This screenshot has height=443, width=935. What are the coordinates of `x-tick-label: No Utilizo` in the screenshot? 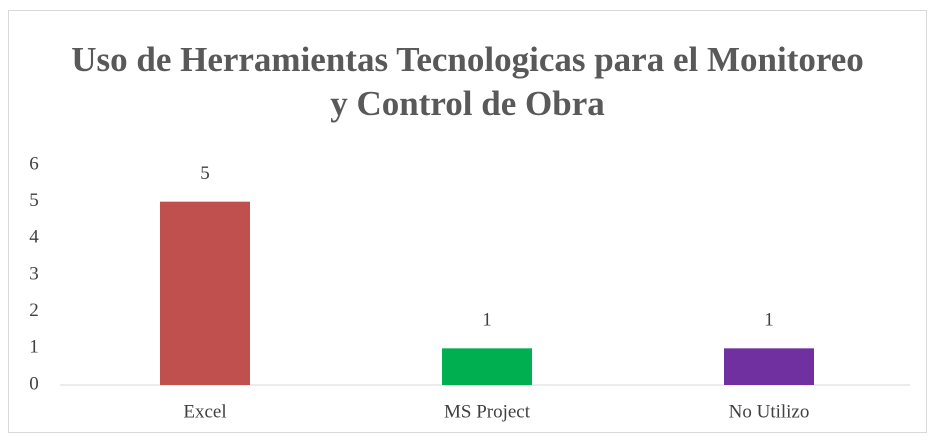 It's located at (769, 411).